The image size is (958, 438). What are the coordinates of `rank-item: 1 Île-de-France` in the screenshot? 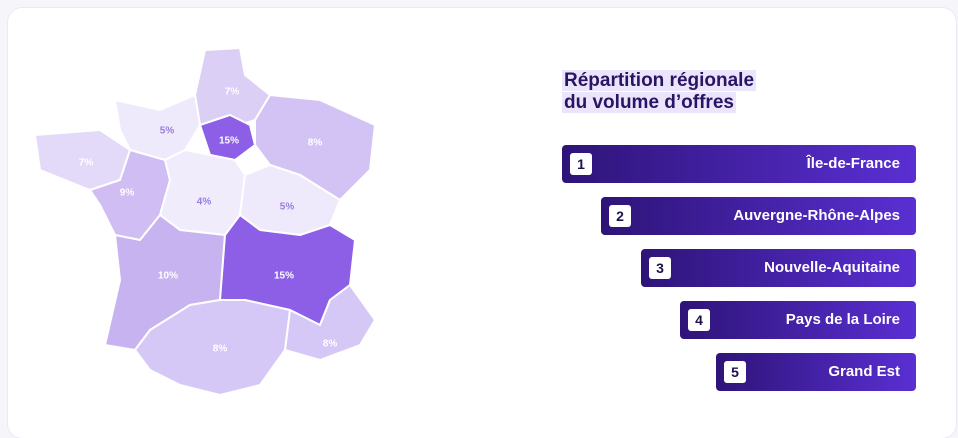 It's located at (739, 164).